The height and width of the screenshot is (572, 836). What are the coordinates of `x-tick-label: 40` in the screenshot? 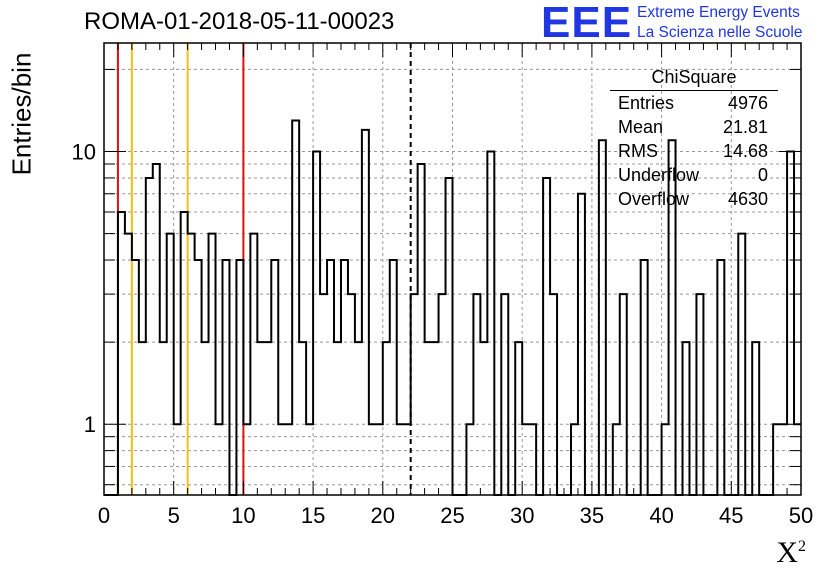 It's located at (661, 515).